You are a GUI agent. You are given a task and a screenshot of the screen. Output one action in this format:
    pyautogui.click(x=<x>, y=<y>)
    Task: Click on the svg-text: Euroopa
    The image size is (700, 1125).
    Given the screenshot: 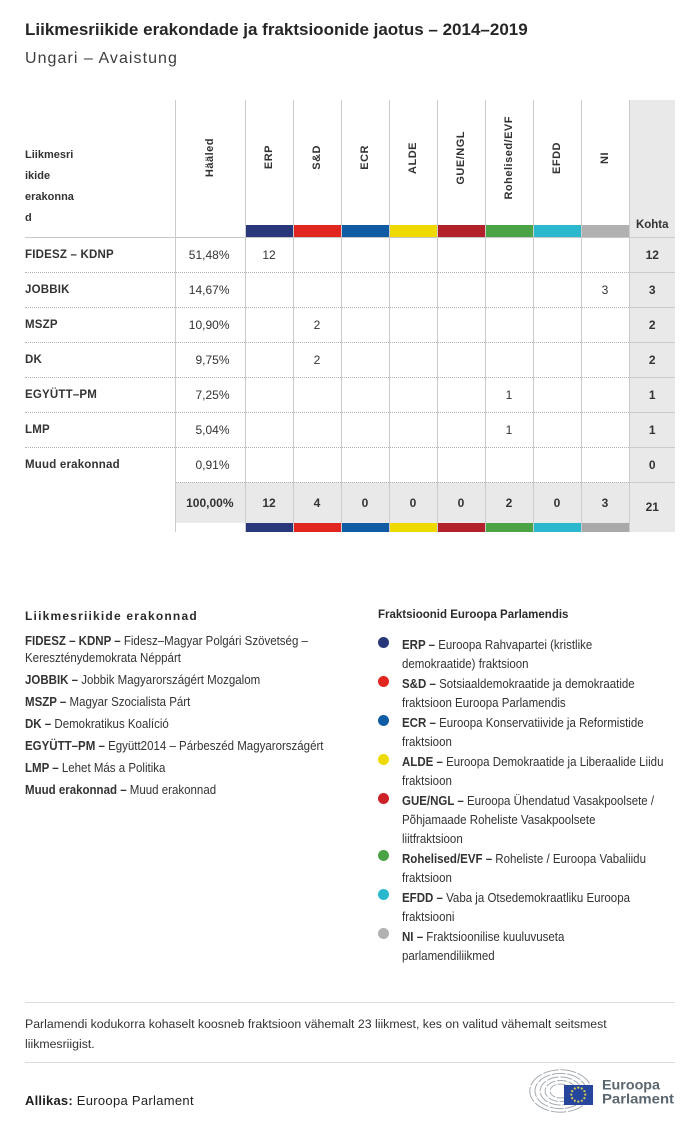 What is the action you would take?
    pyautogui.click(x=631, y=1085)
    